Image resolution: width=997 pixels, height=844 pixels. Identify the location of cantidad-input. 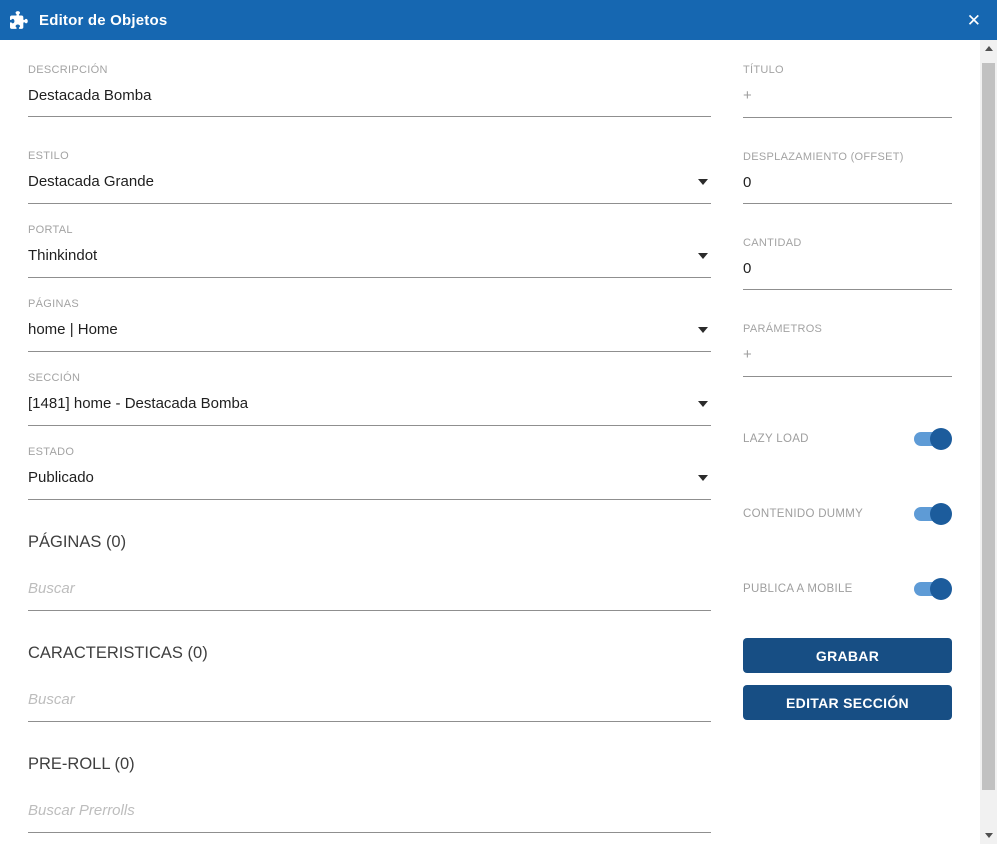
(847, 268).